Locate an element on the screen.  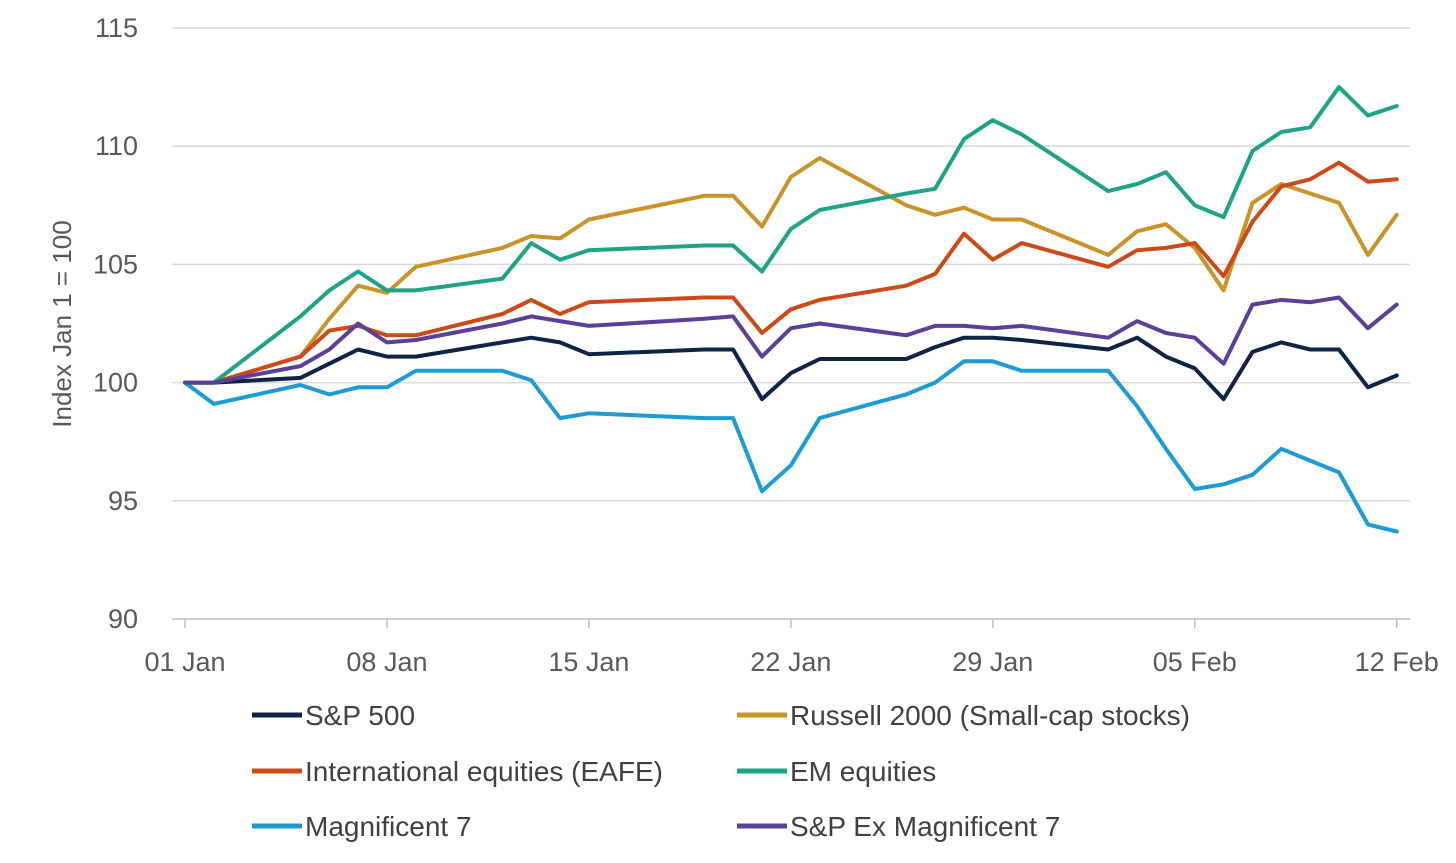
legend-label: S&P Ex Magnificent 7 is located at coordinates (925, 826).